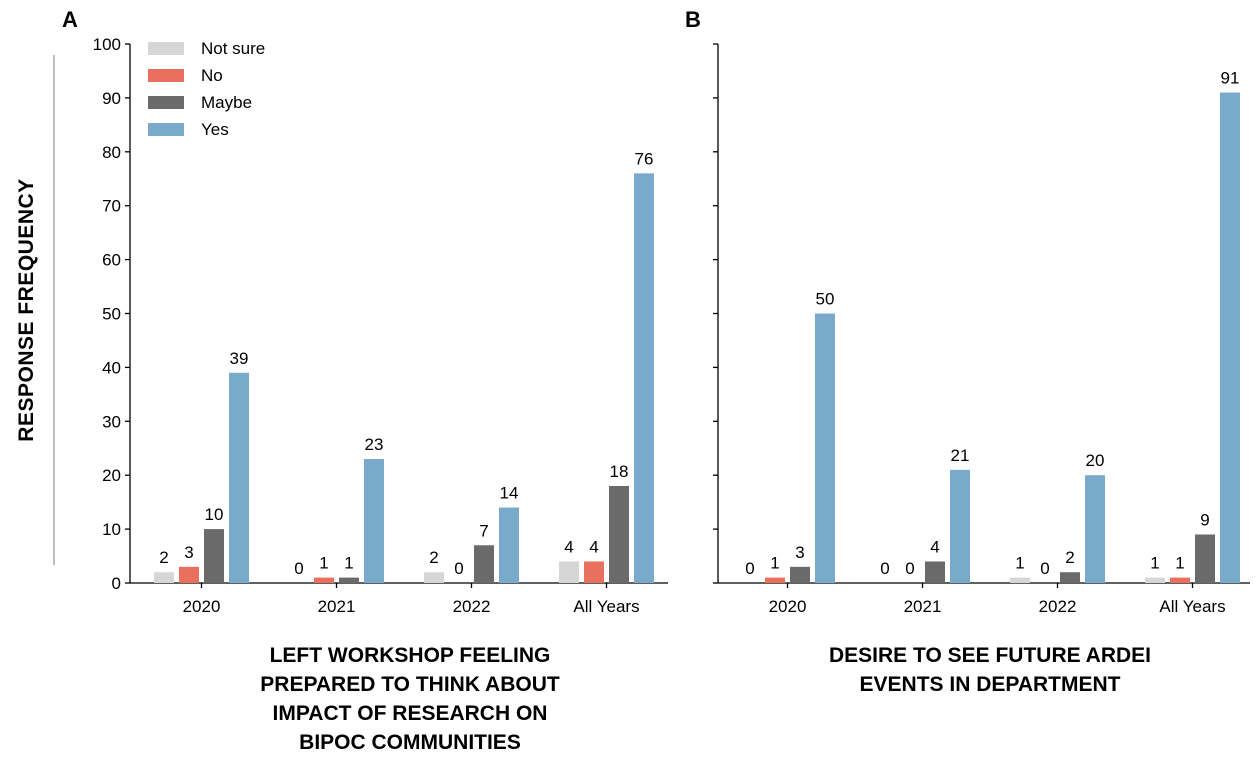 The height and width of the screenshot is (757, 1257). I want to click on data-label: 91, so click(1230, 78).